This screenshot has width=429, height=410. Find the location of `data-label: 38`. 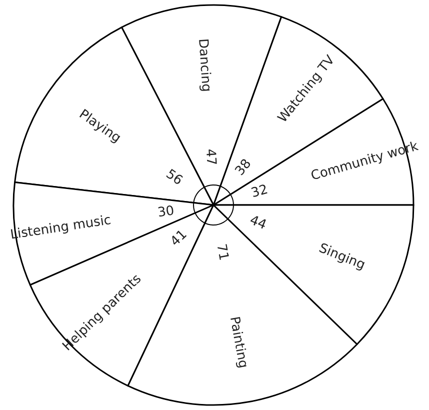

data-label: 38 is located at coordinates (243, 167).